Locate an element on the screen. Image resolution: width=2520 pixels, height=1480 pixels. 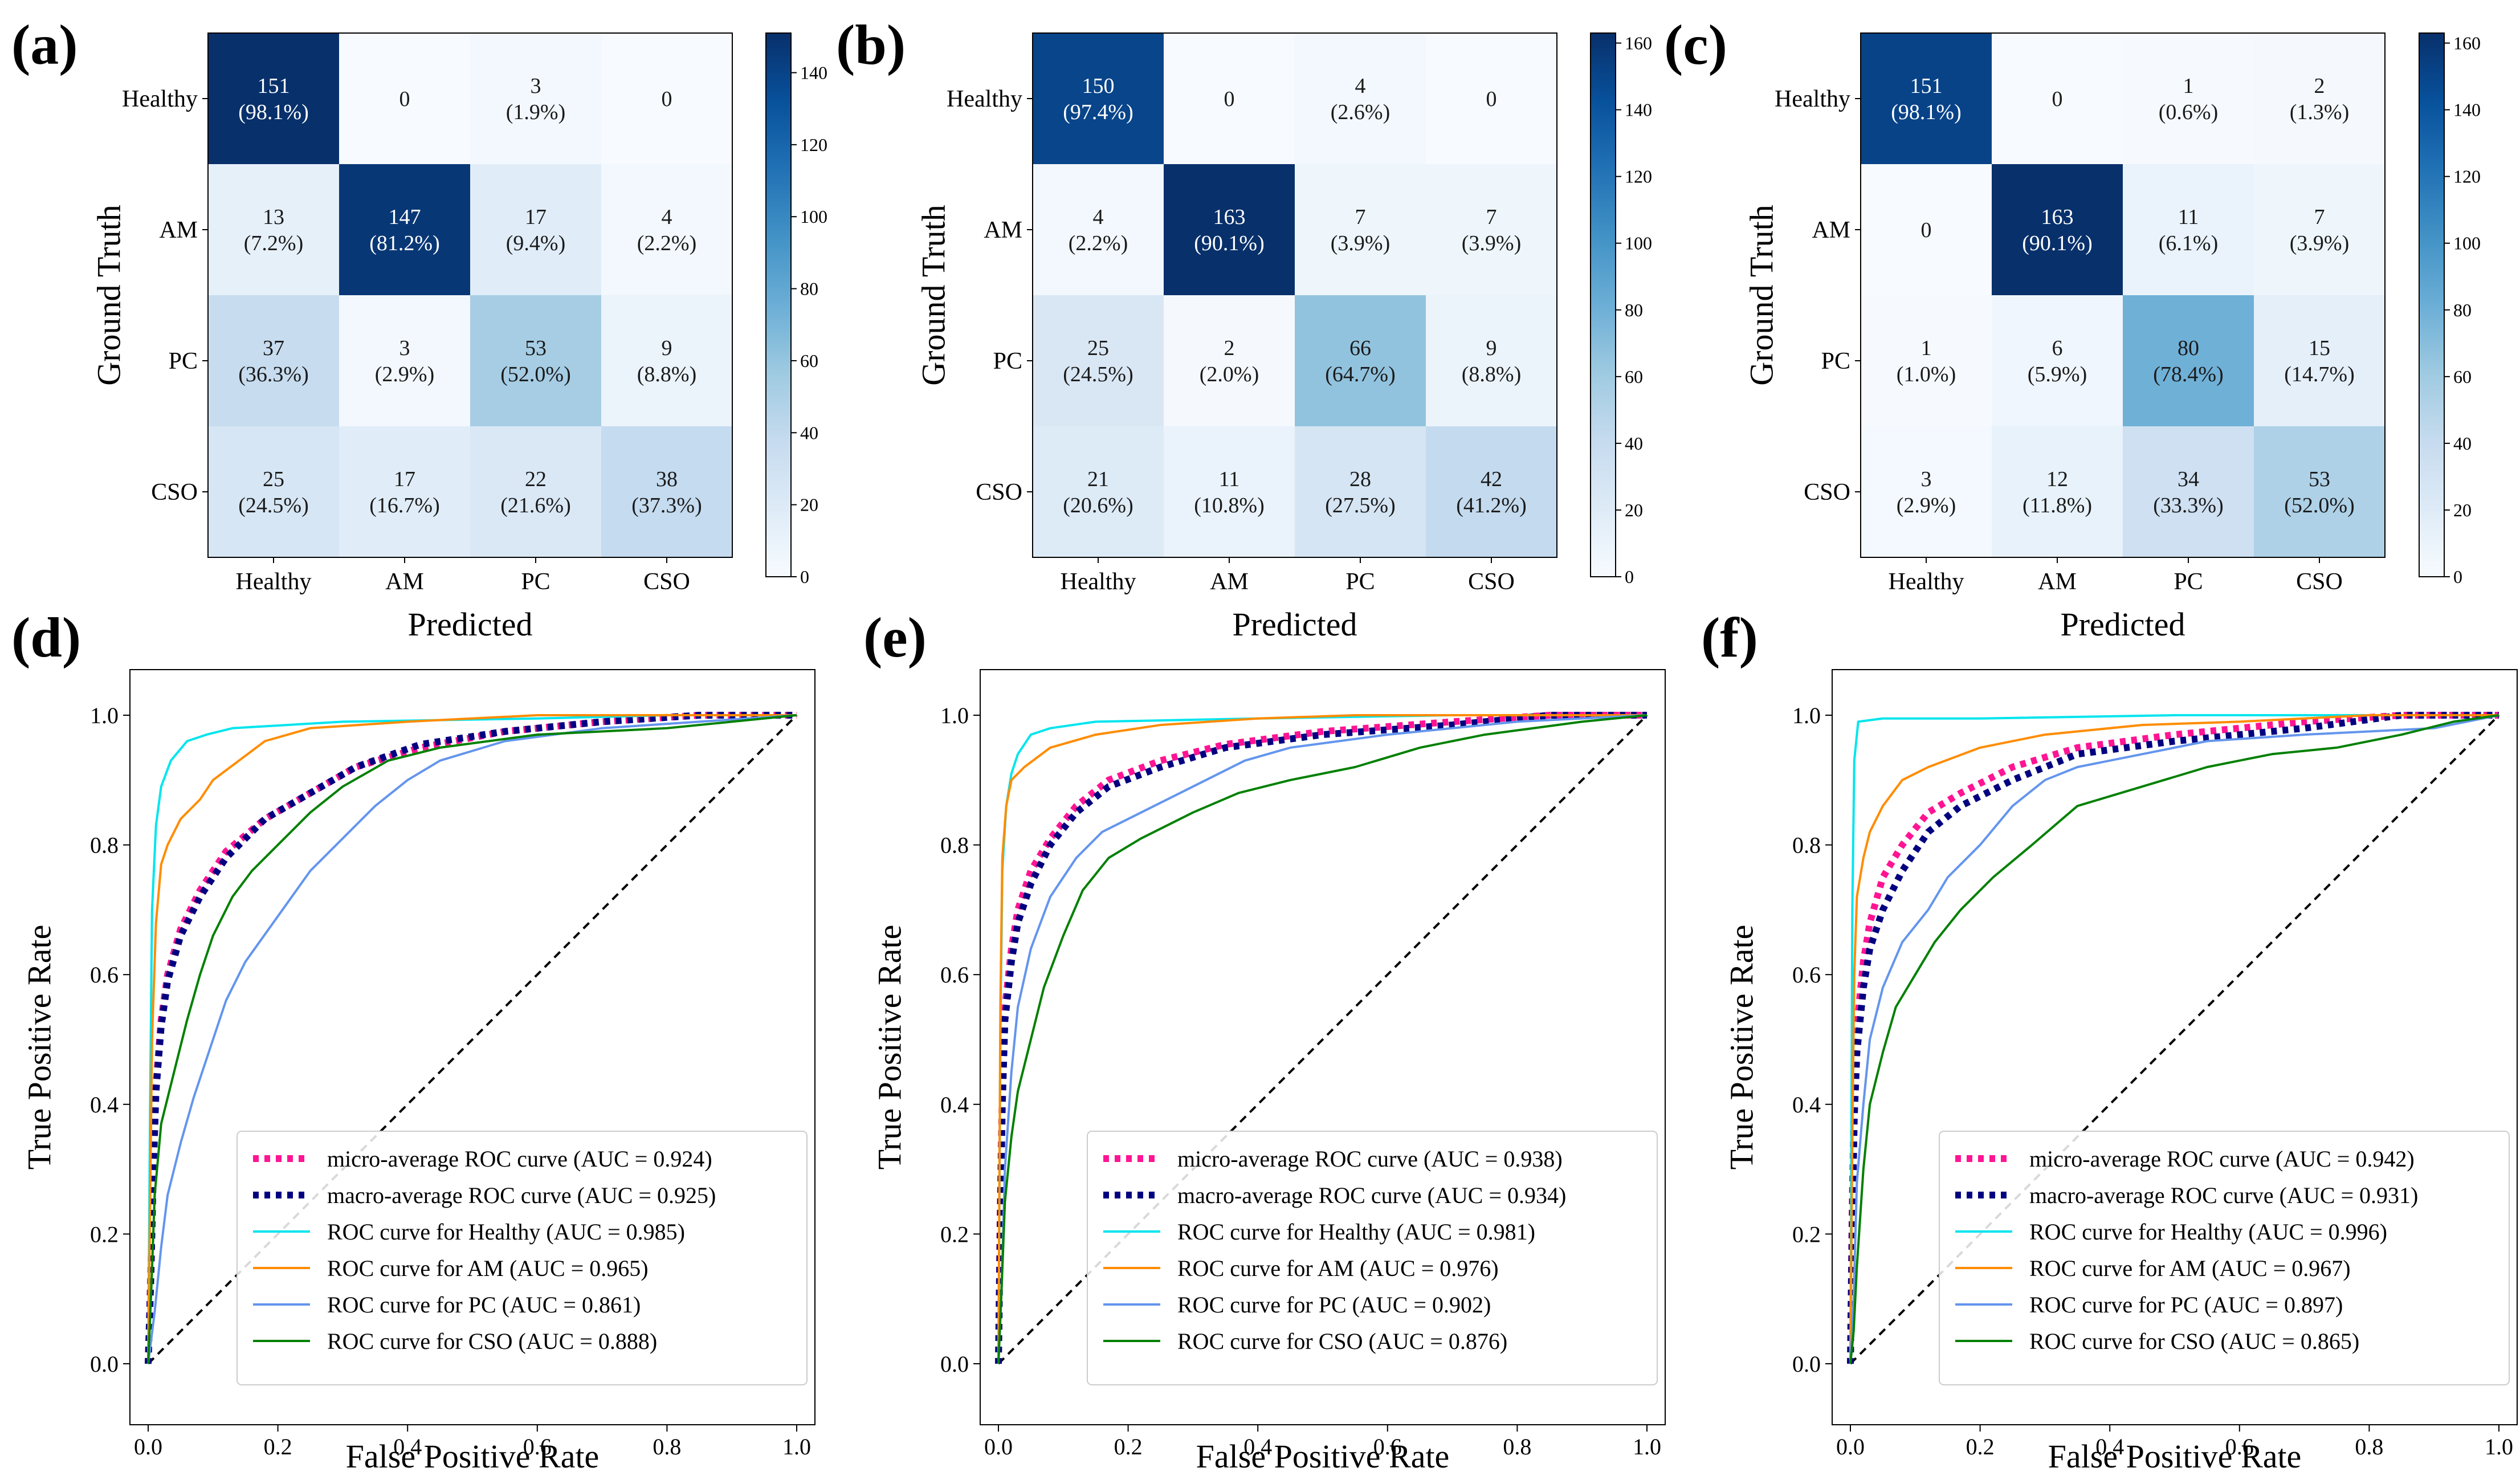
legend-entry: micro-average ROC curve (AUC = 0.938) is located at coordinates (1370, 1159).